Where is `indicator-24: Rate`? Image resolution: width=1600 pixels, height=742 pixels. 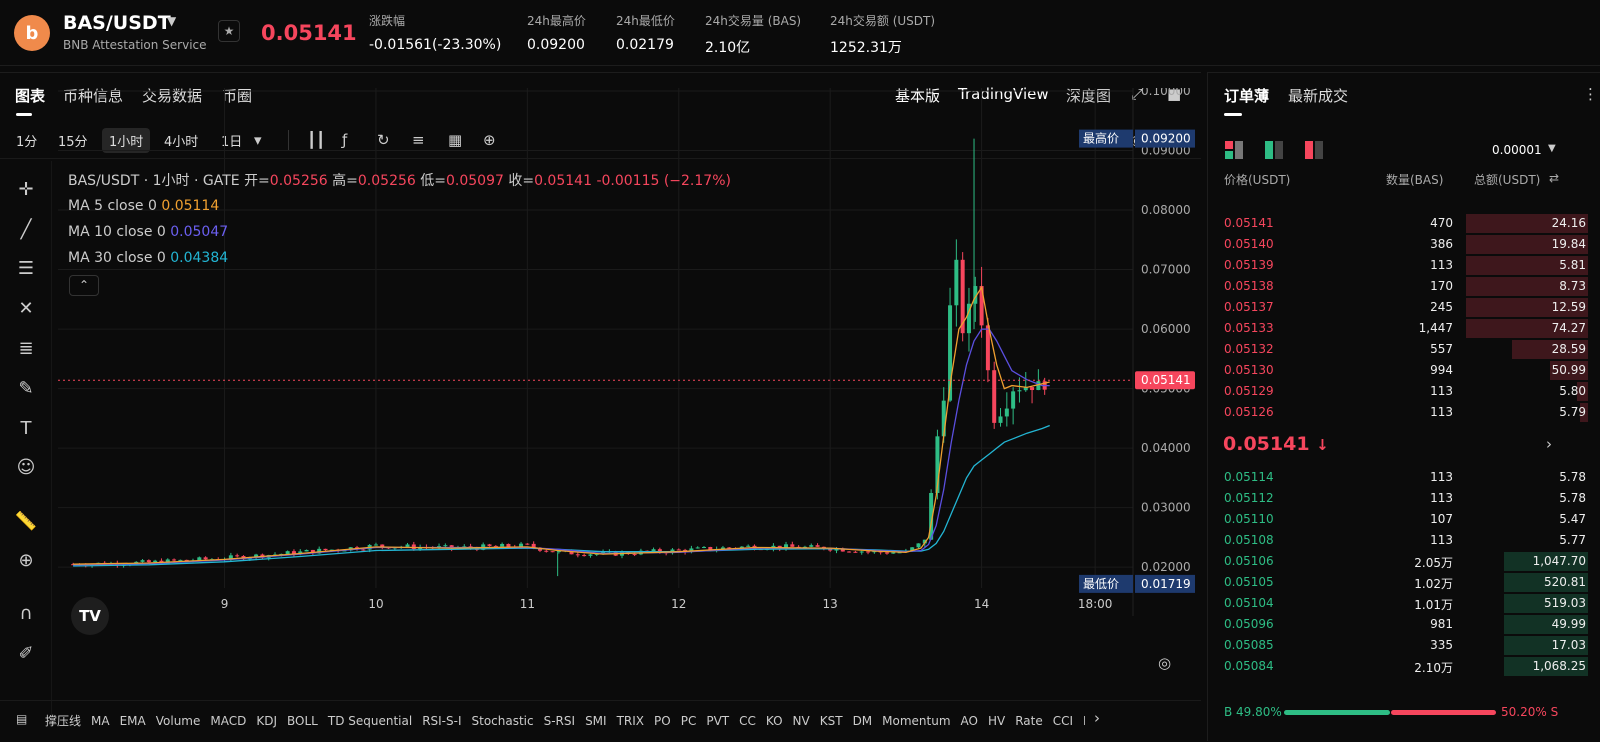 indicator-24: Rate is located at coordinates (1029, 721).